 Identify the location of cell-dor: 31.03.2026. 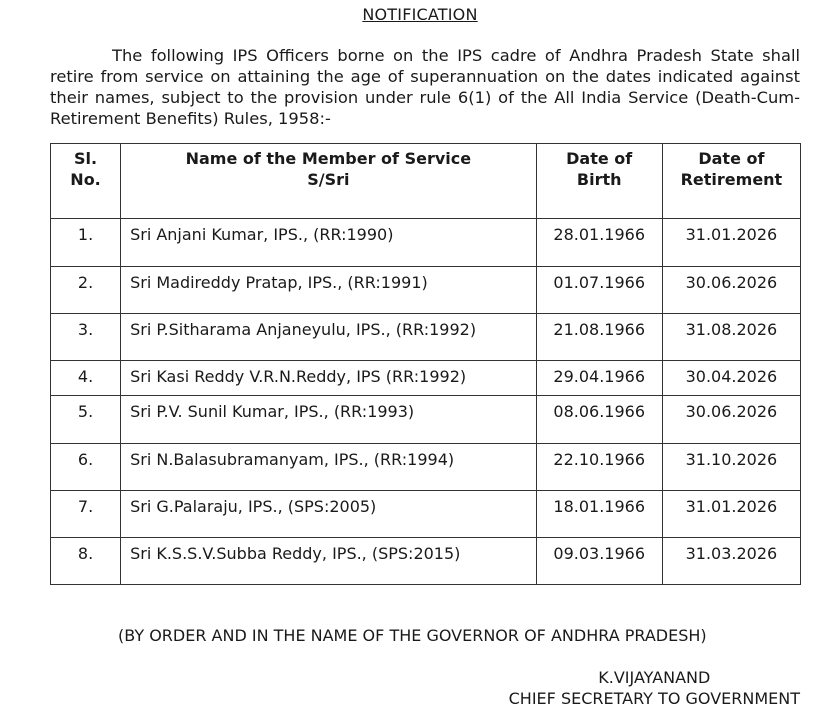
(731, 561).